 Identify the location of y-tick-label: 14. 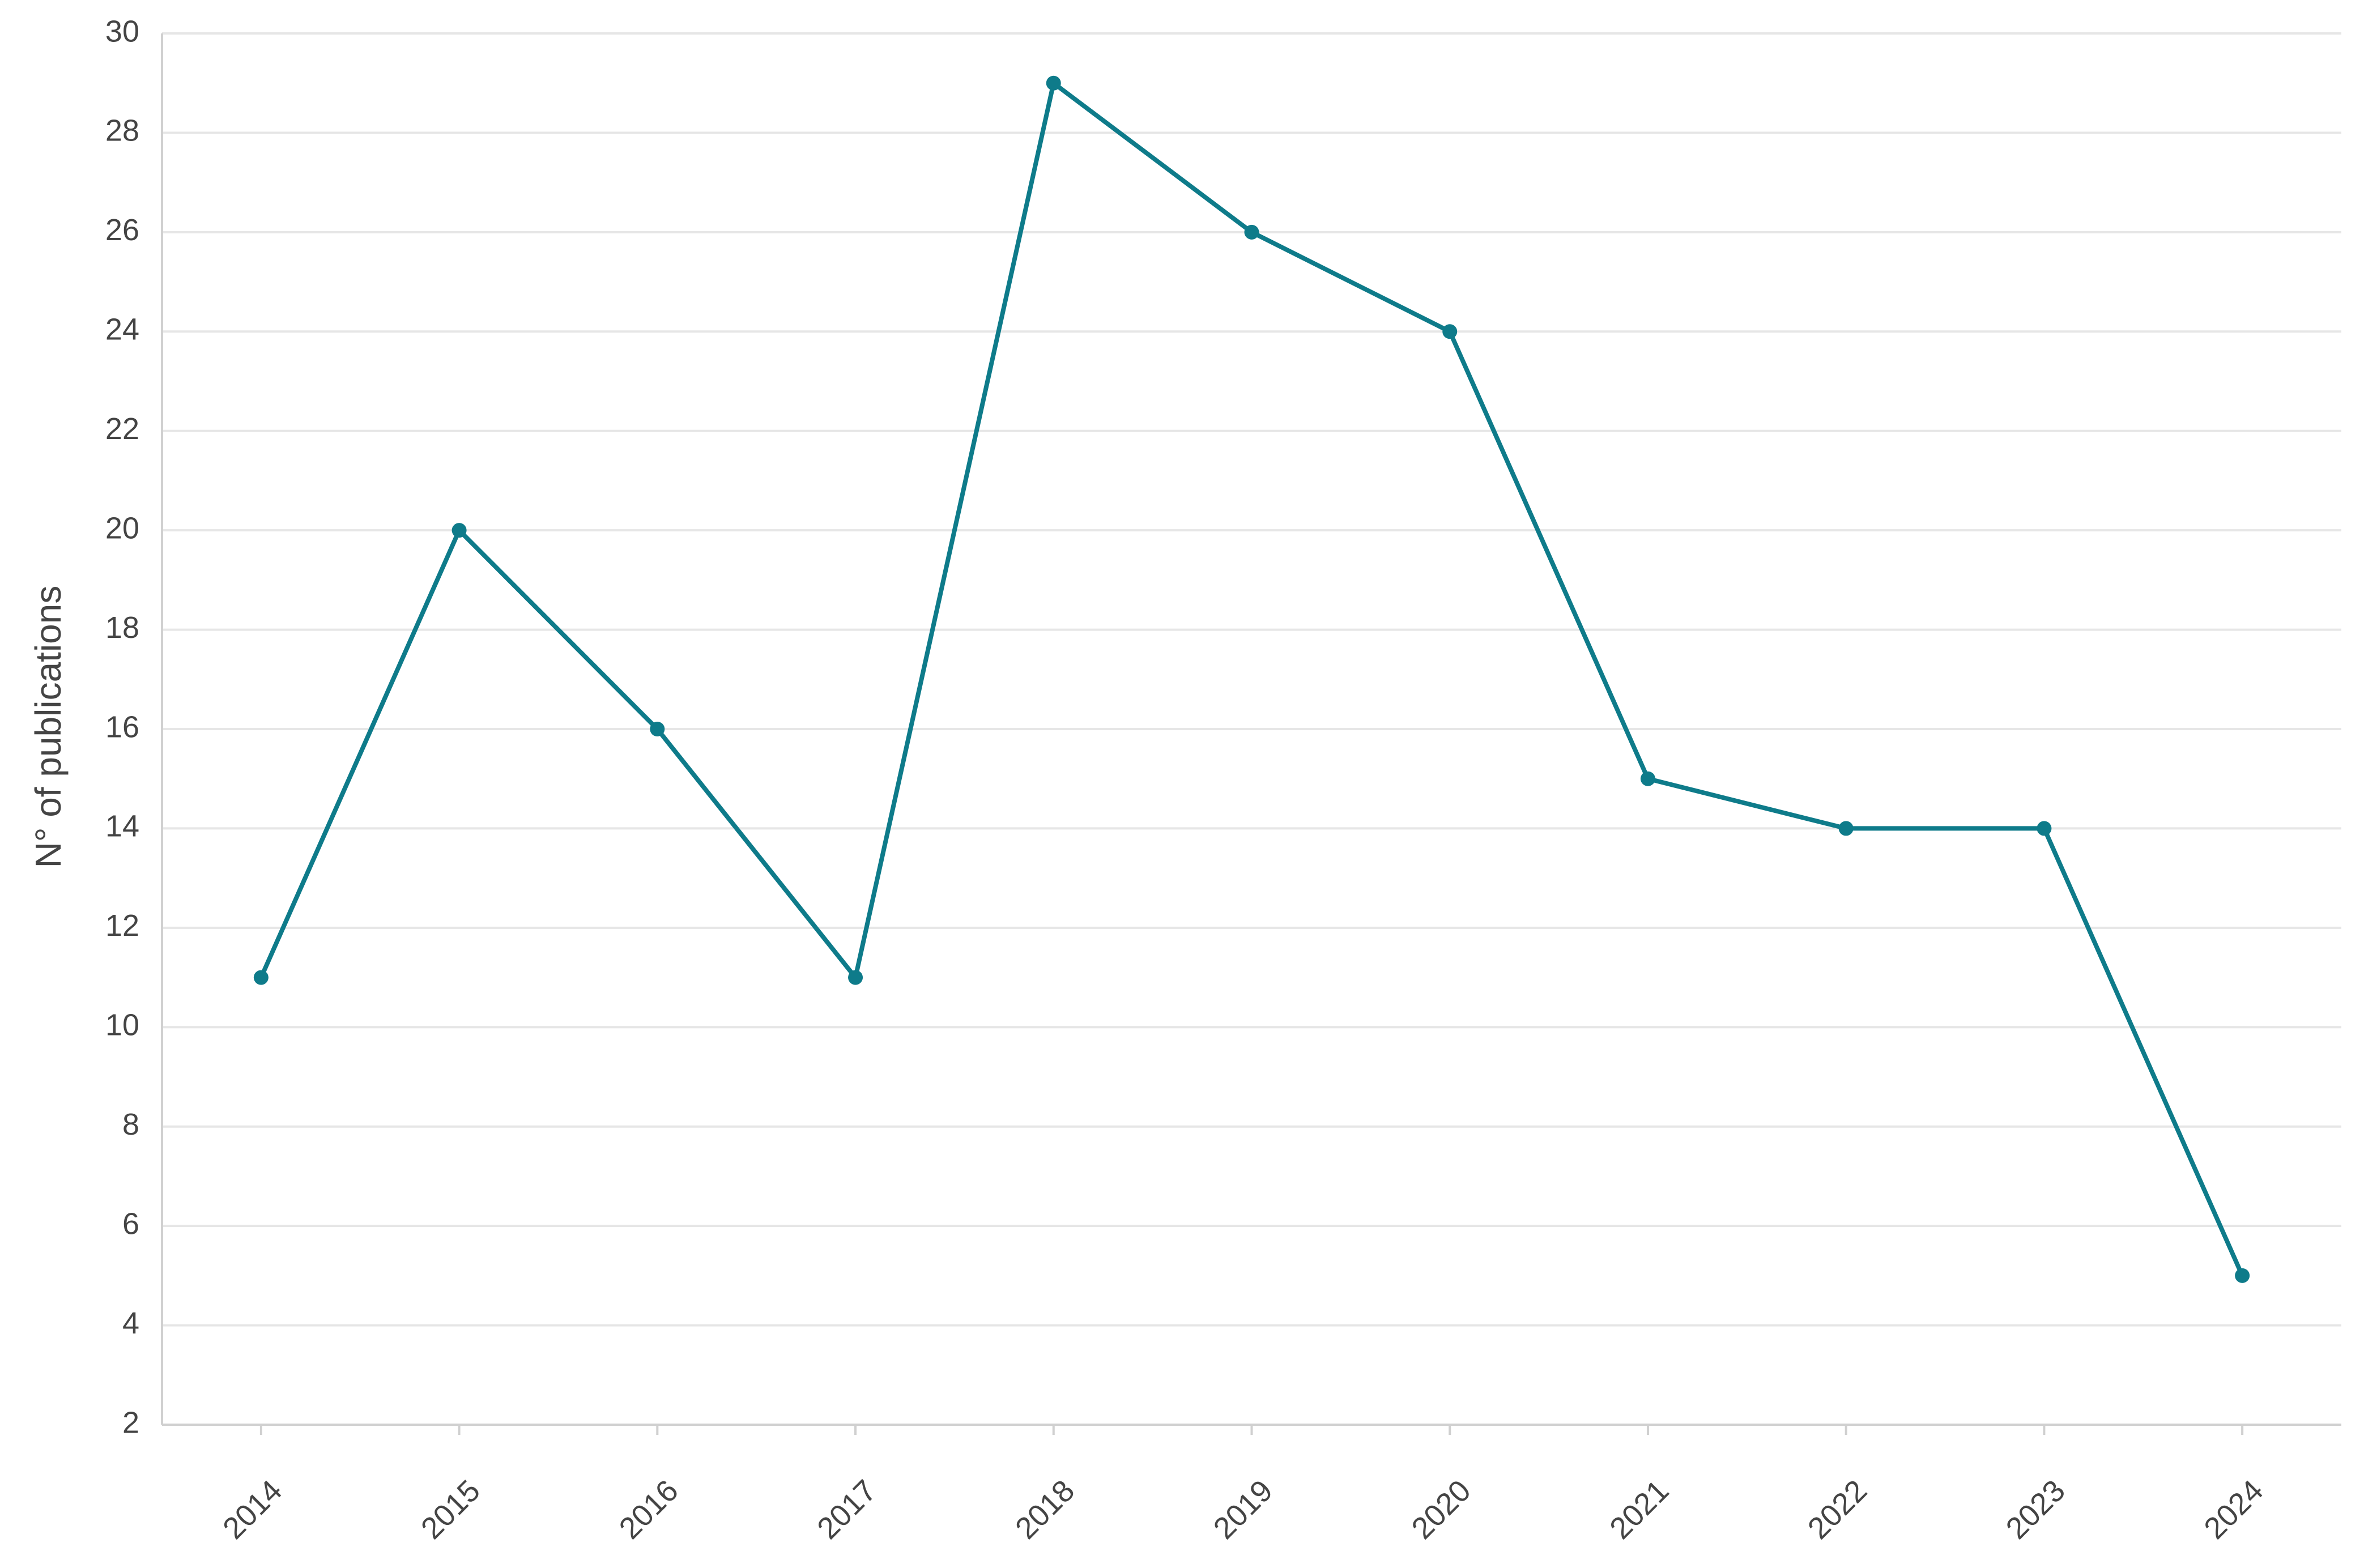
(122, 826).